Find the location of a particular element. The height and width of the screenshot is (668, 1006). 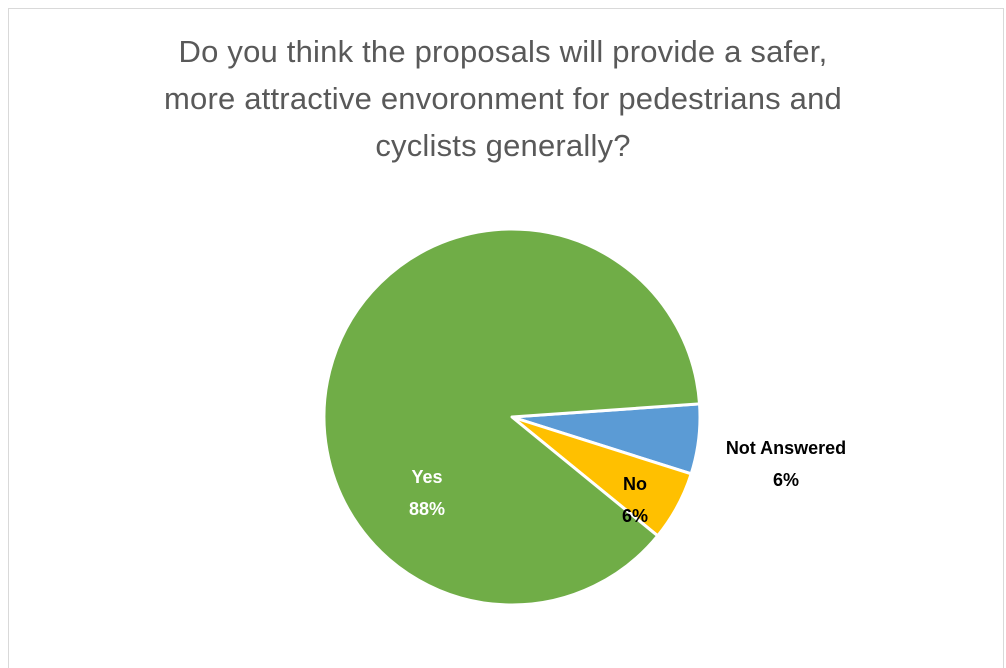

label-no-name: No is located at coordinates (635, 484).